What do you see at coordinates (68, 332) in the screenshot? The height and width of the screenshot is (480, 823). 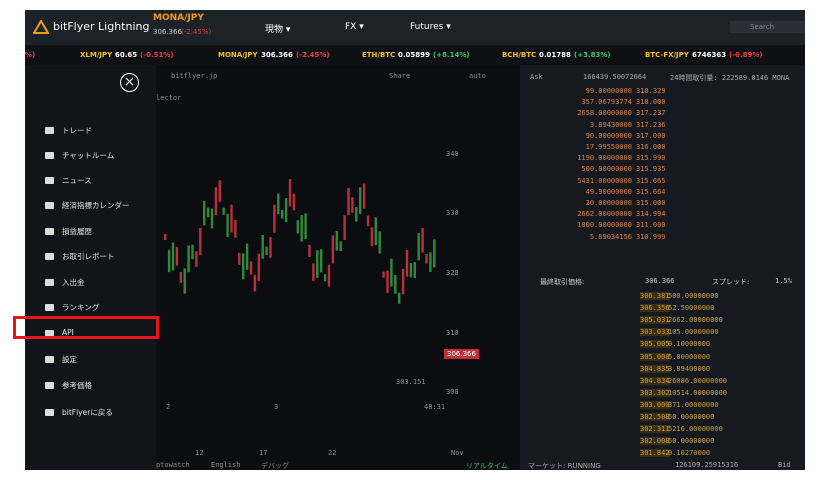 I see `menu-item: API` at bounding box center [68, 332].